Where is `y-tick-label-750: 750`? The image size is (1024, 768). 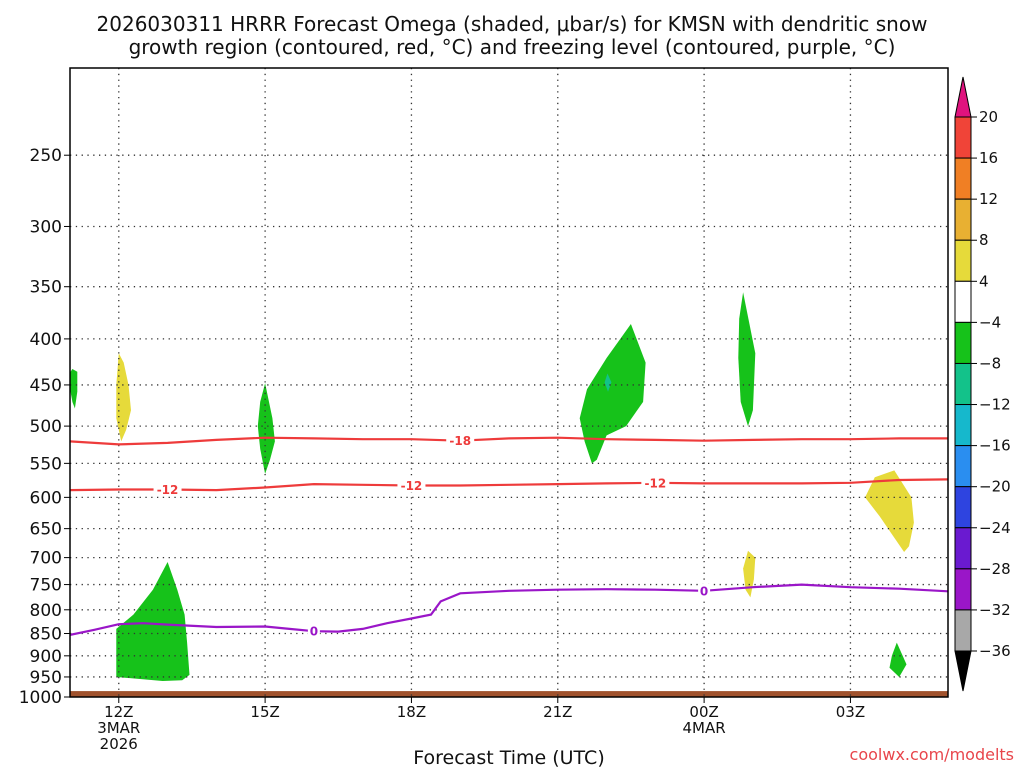 y-tick-label-750: 750 is located at coordinates (46, 586).